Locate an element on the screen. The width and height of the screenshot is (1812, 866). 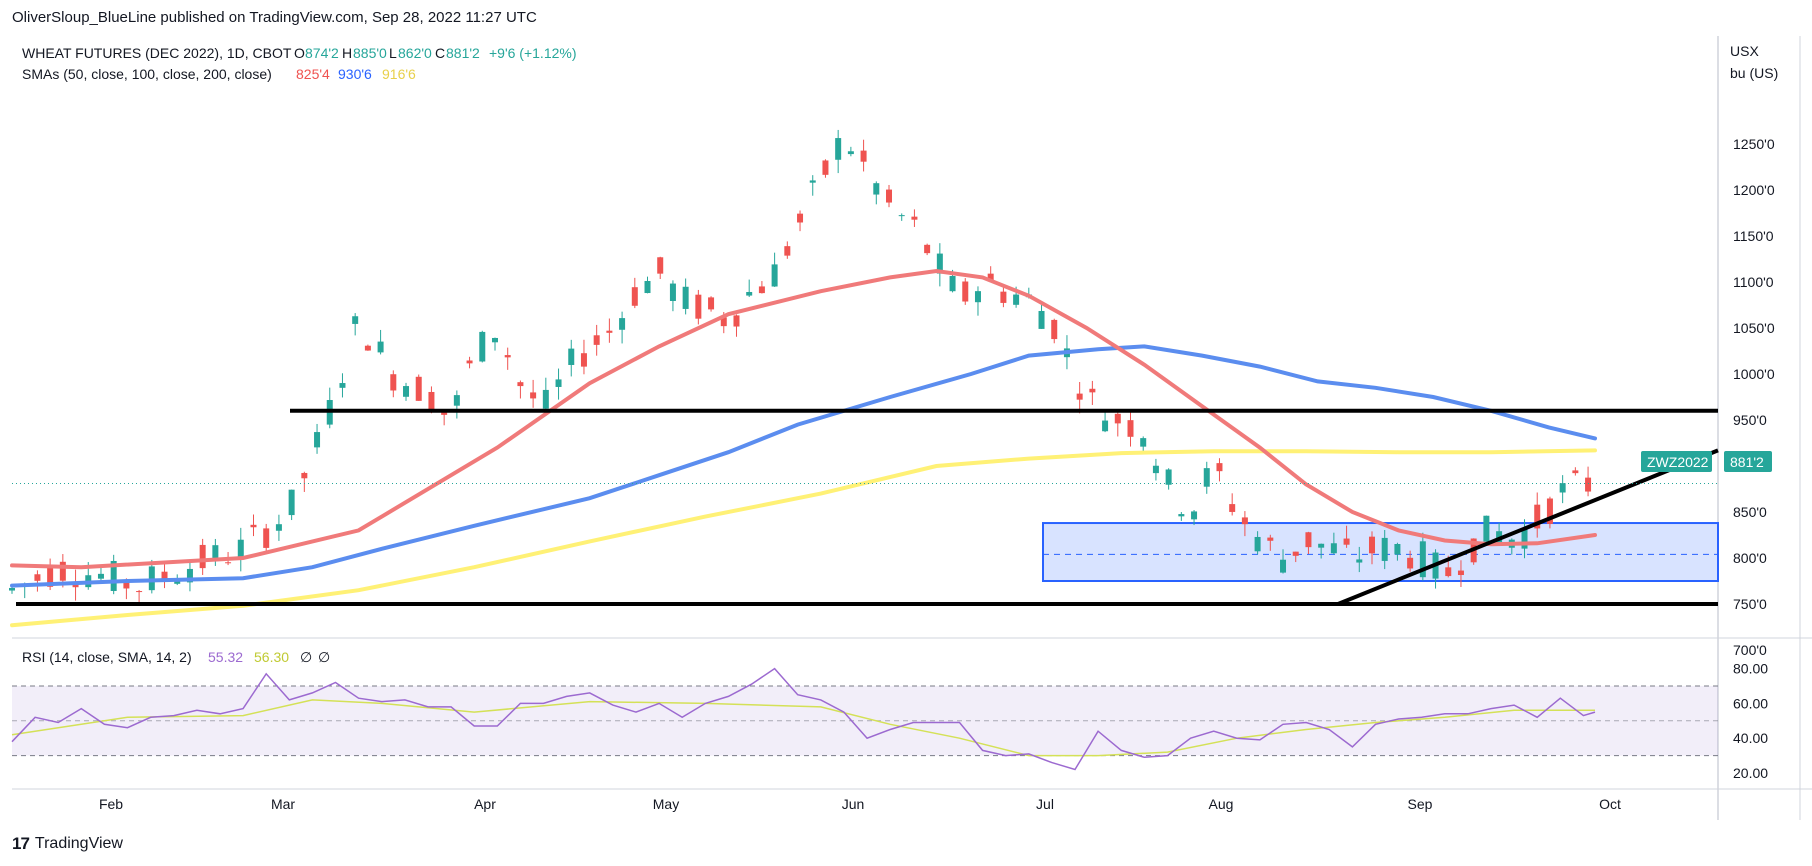
rsi-axis: 80.00 60.00 40.00 20.00 is located at coordinates (1750, 721).